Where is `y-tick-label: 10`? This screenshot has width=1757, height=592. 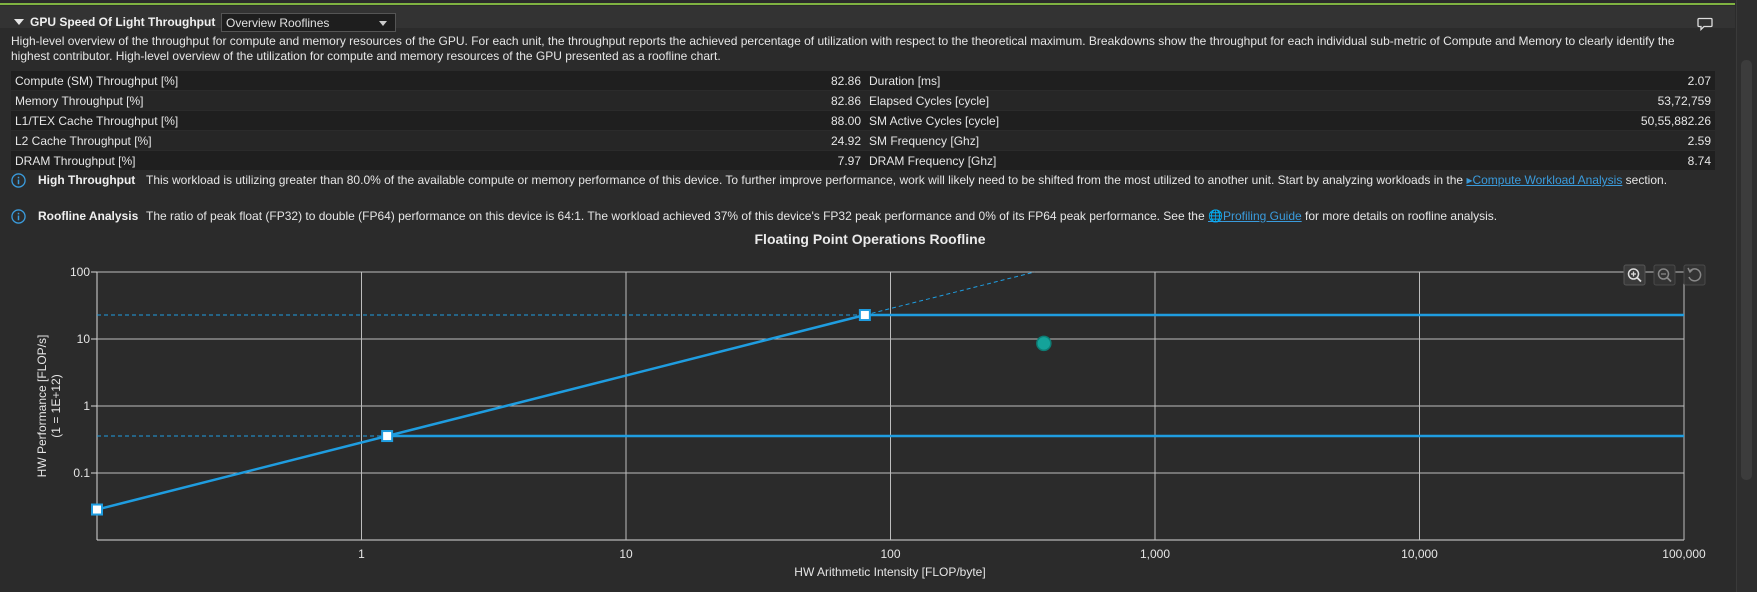
y-tick-label: 10 is located at coordinates (84, 339).